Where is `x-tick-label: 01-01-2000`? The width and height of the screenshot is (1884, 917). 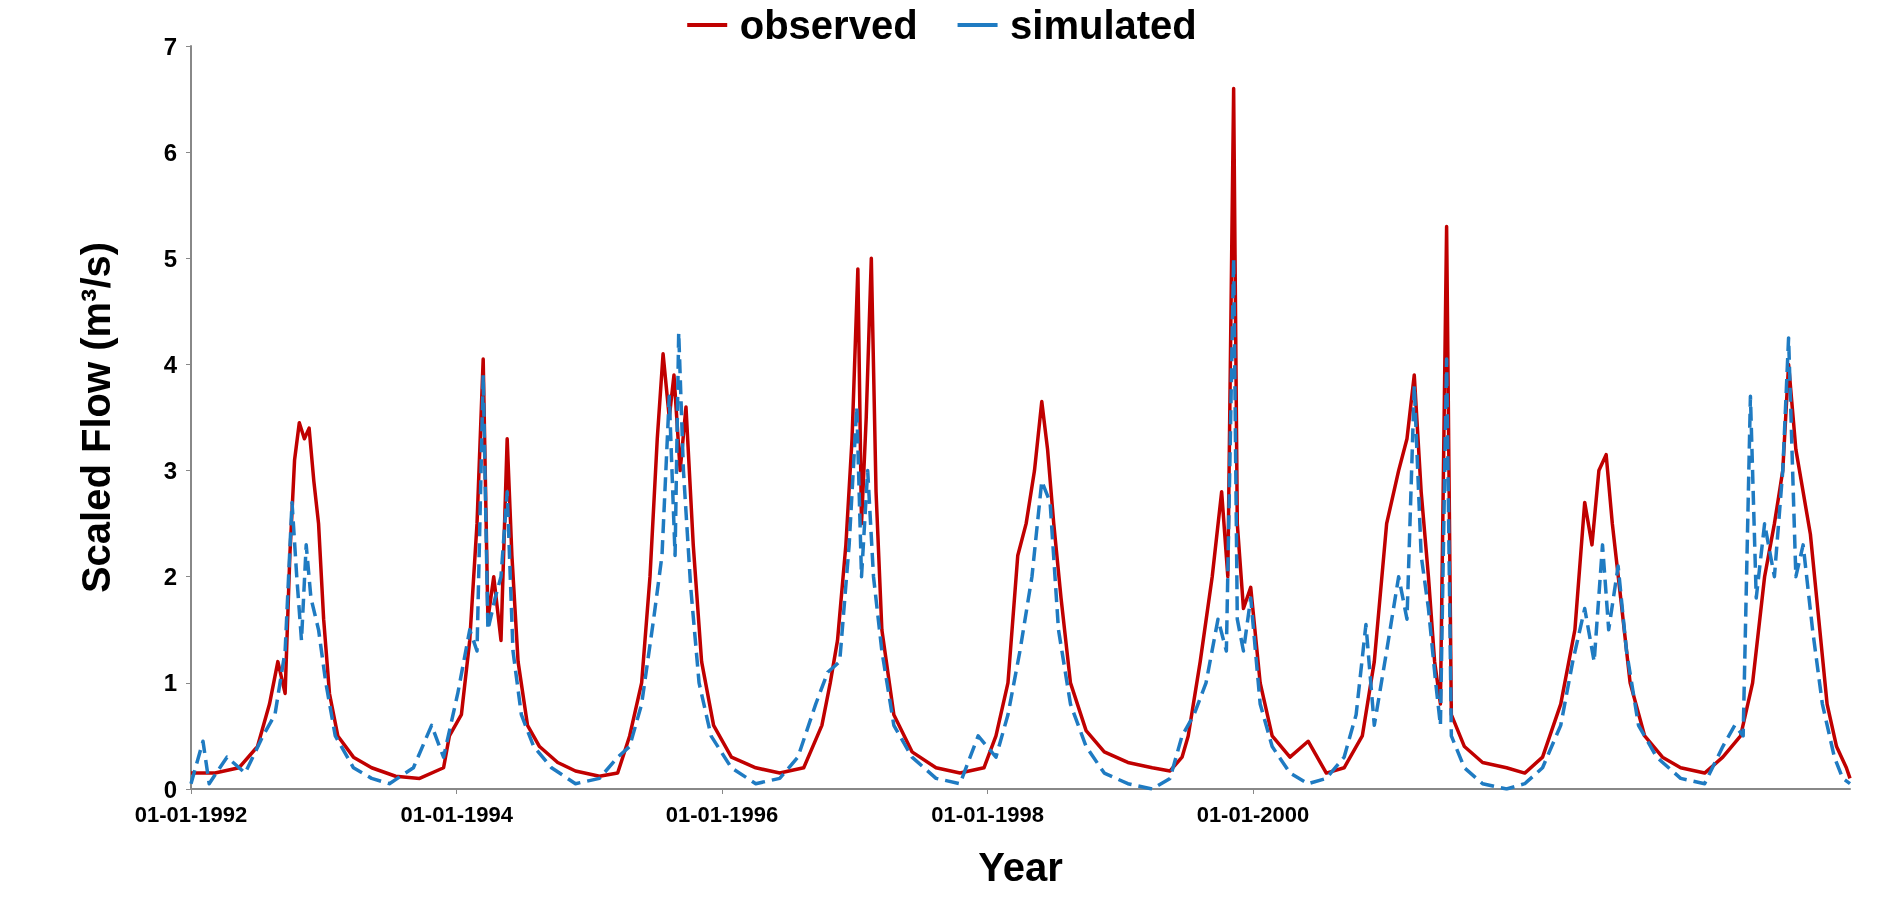
x-tick-label: 01-01-2000 is located at coordinates (1253, 814).